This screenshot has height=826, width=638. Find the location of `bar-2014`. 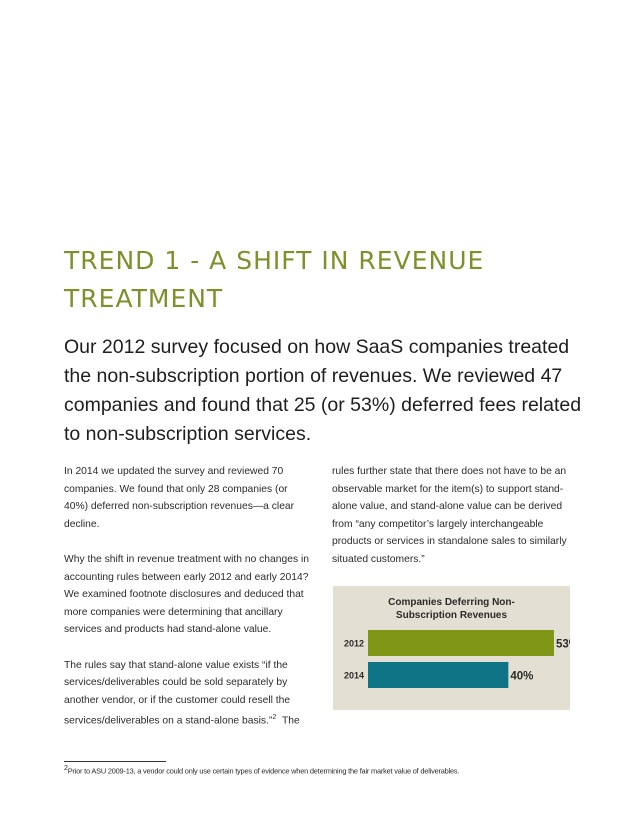

bar-2014 is located at coordinates (438, 675).